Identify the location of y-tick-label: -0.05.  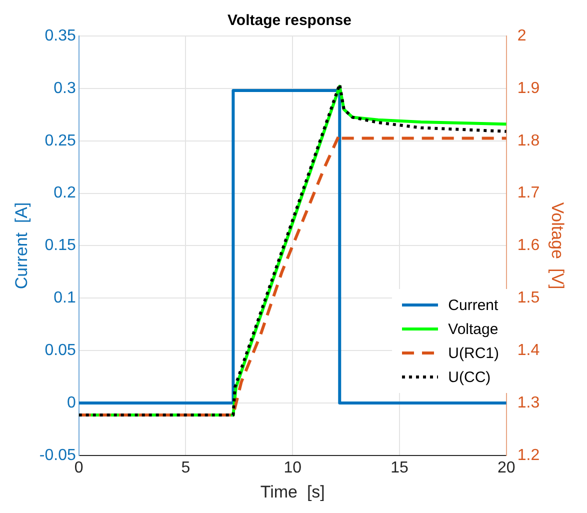
(57, 455).